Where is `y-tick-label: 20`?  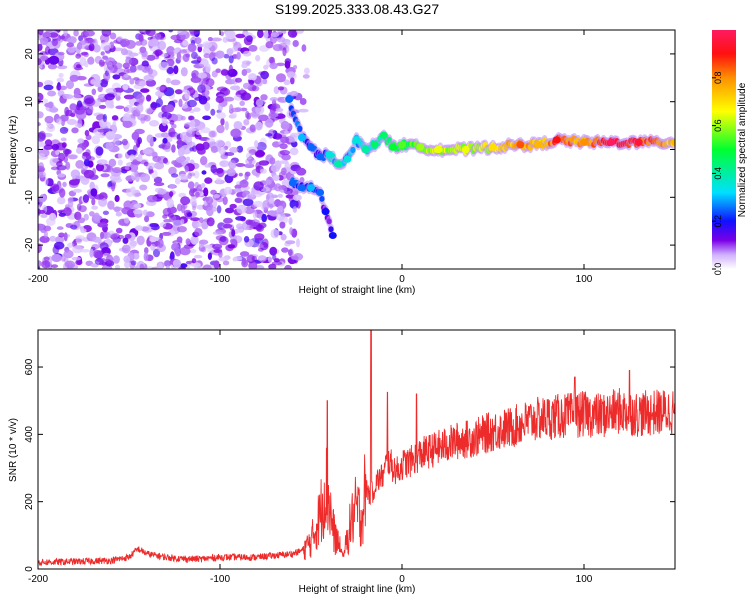 y-tick-label: 20 is located at coordinates (29, 54).